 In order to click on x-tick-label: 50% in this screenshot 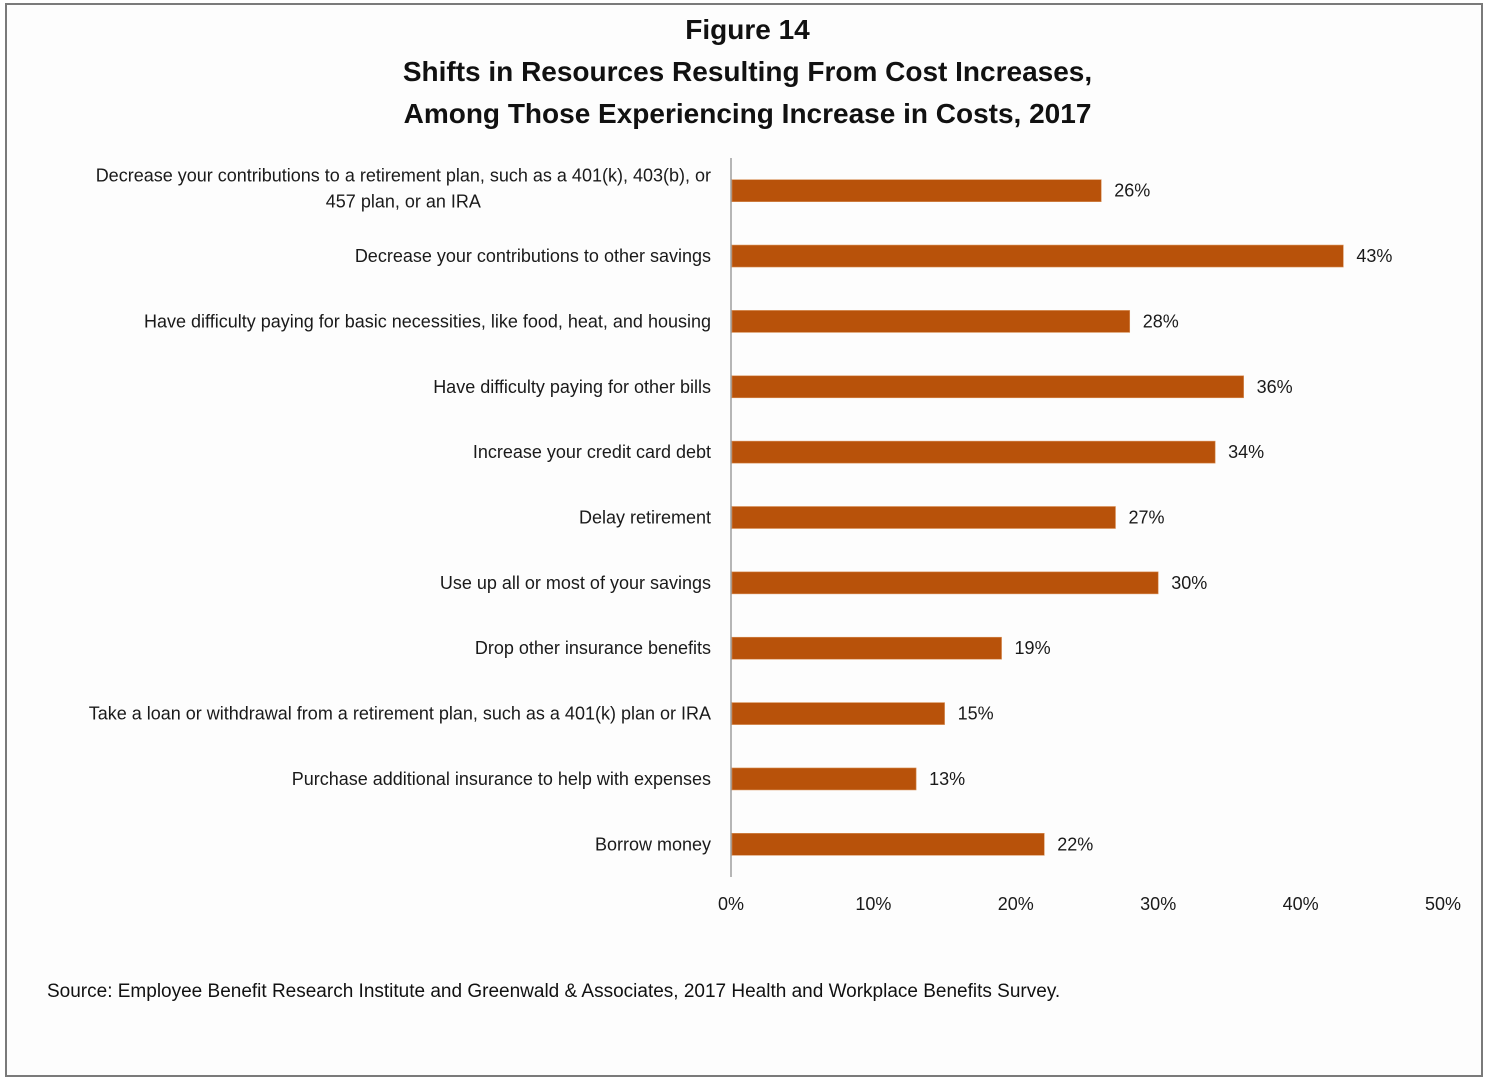, I will do `click(1443, 904)`.